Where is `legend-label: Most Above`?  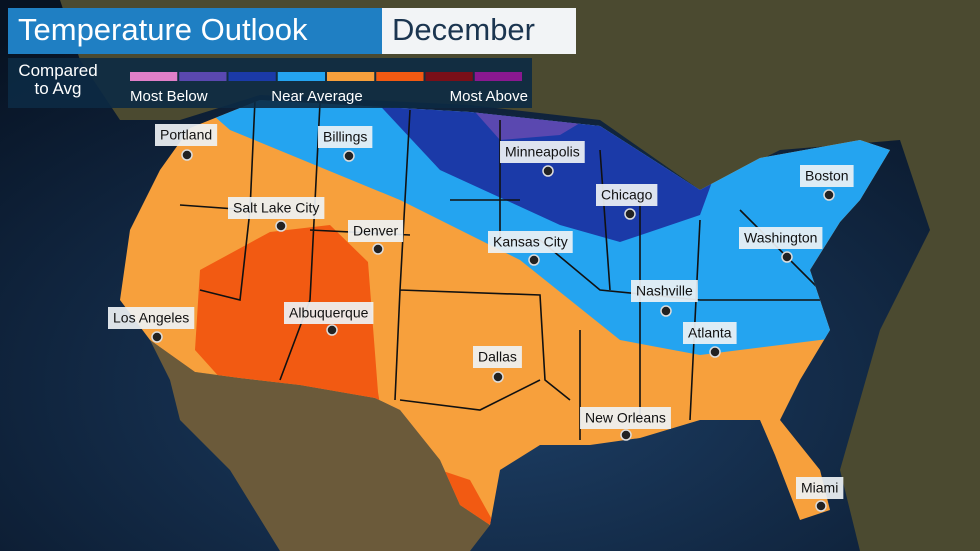
legend-label: Most Above is located at coordinates (489, 96).